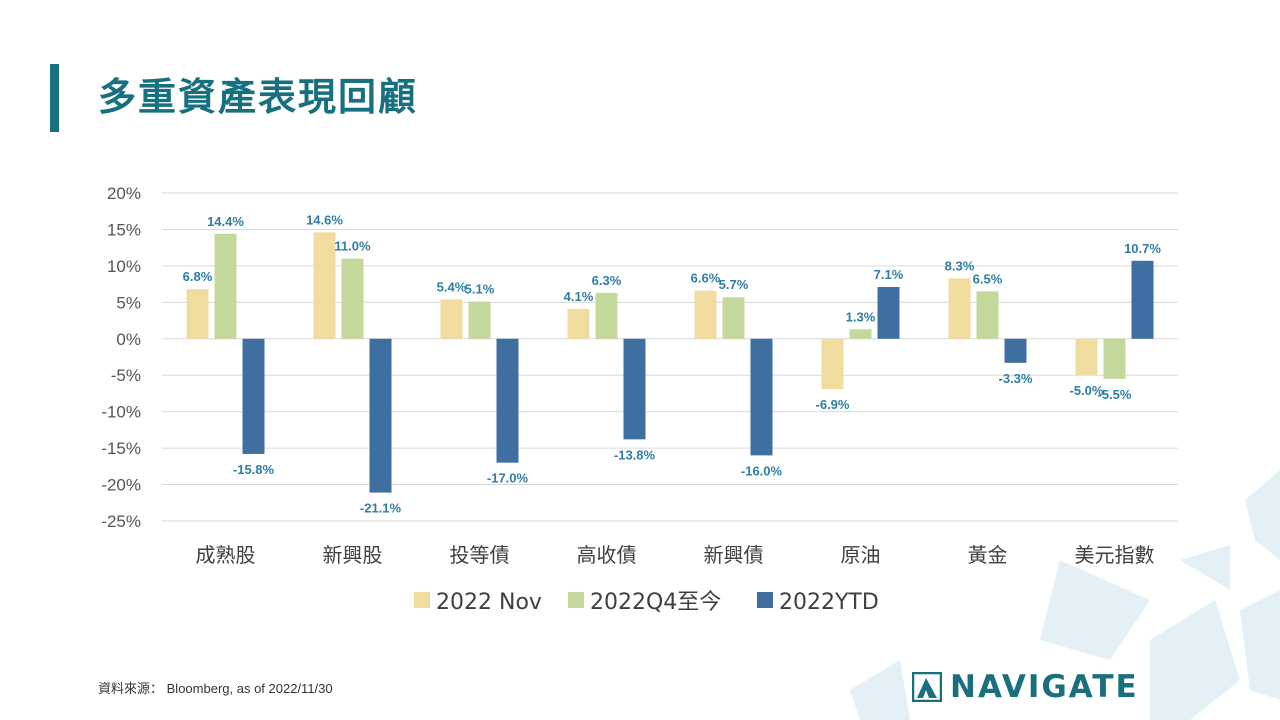  I want to click on data-label: 5.4%, so click(452, 286).